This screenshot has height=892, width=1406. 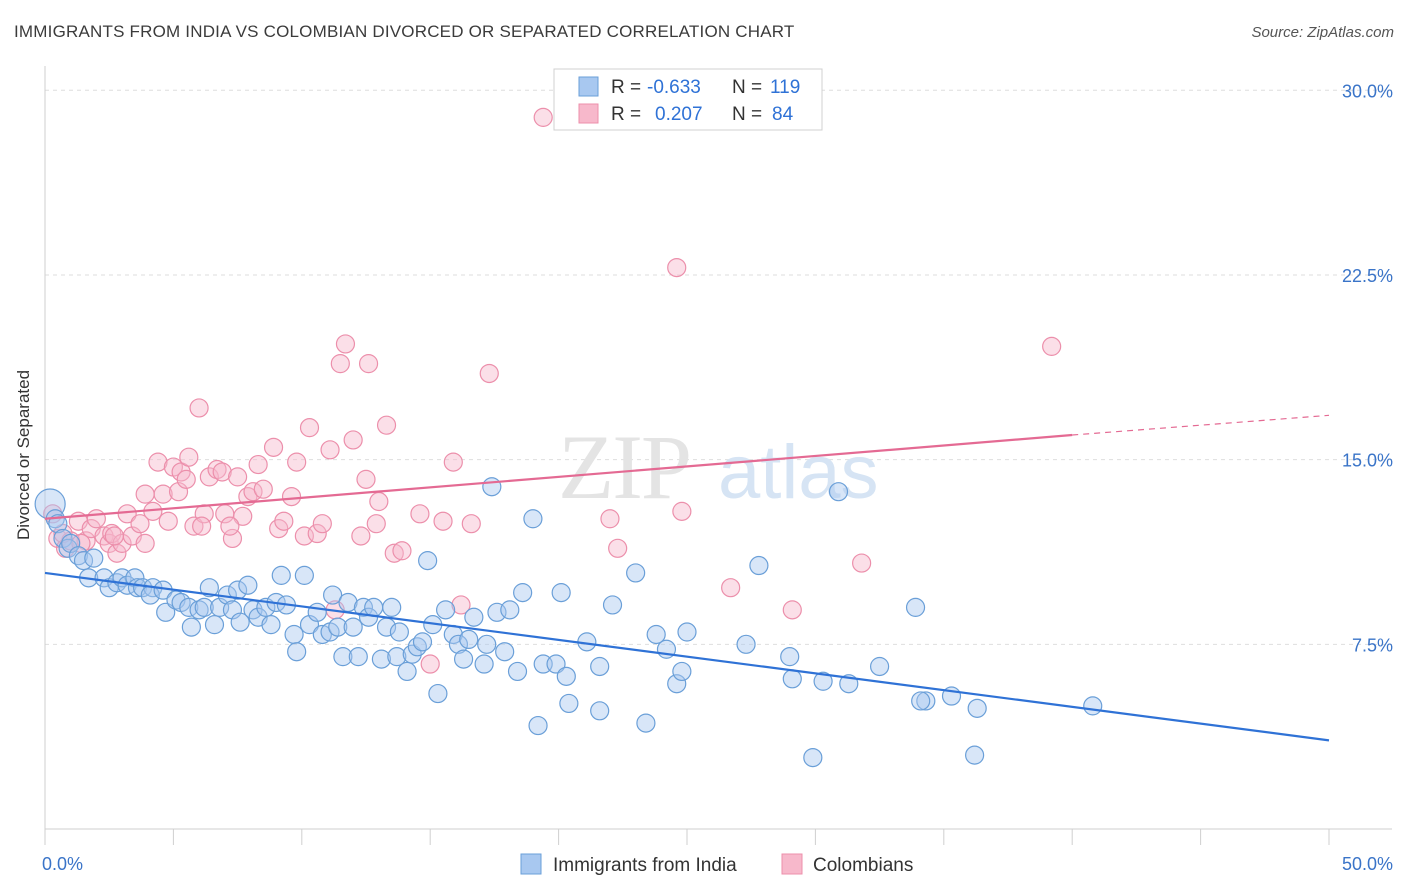 I want to click on watermark-atlas: atlas, so click(x=798, y=472).